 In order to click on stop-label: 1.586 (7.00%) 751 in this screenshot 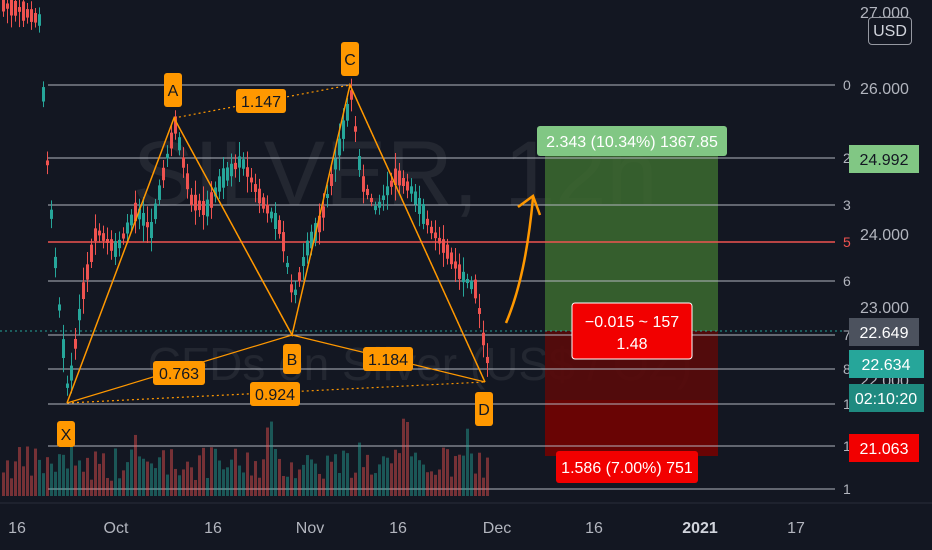, I will do `click(627, 467)`.